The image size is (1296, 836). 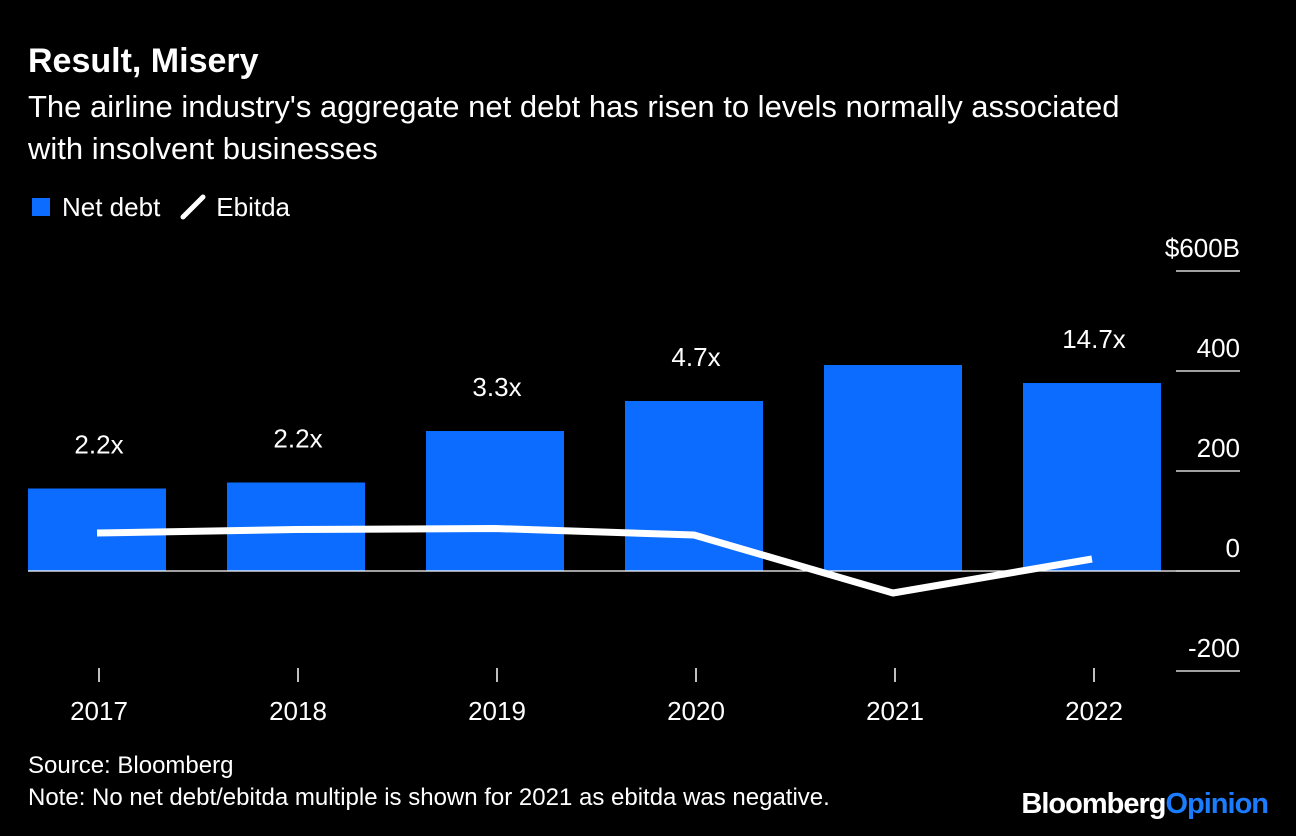 What do you see at coordinates (696, 711) in the screenshot?
I see `x-tick-label: 2020` at bounding box center [696, 711].